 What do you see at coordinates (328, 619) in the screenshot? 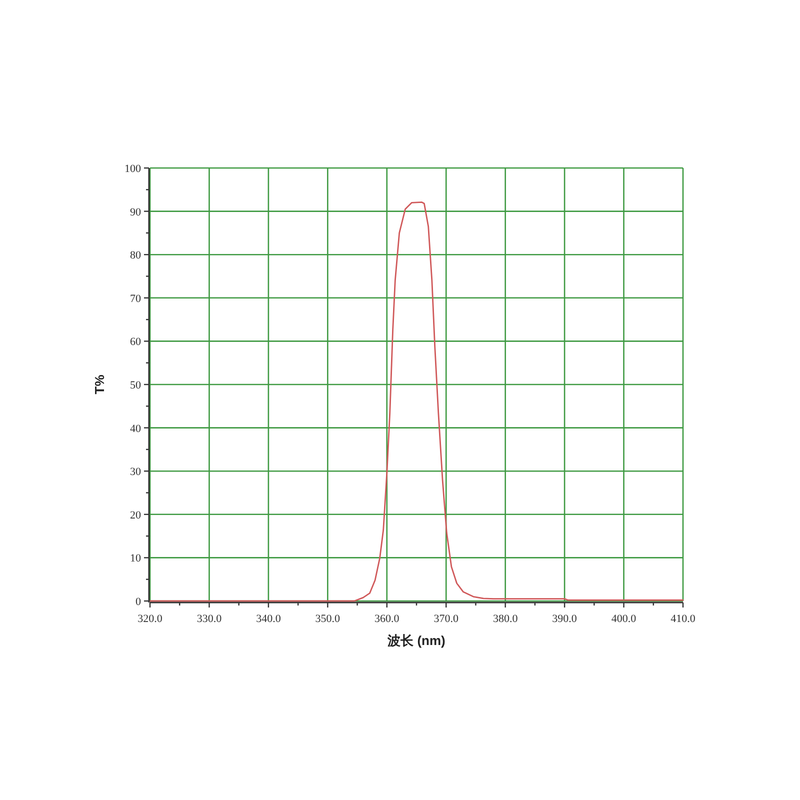
I see `x-tick-label: 350.0` at bounding box center [328, 619].